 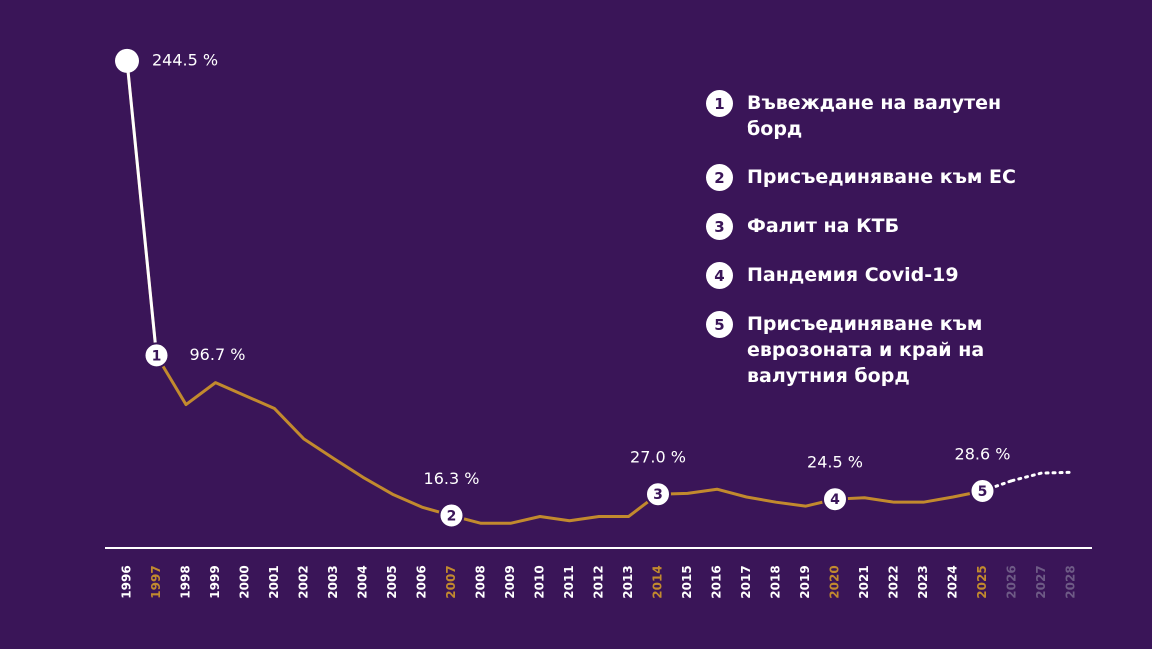 What do you see at coordinates (776, 581) in the screenshot?
I see `x-tick-label: 2018` at bounding box center [776, 581].